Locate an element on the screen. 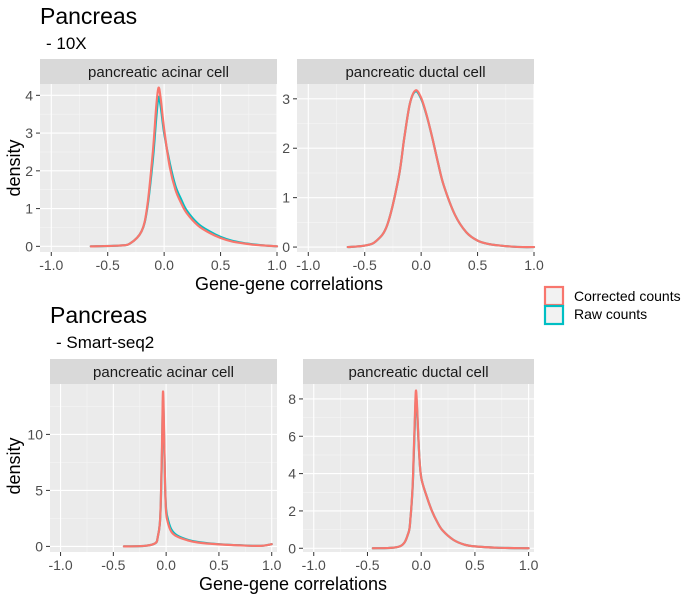  y-tick-label: 8 is located at coordinates (292, 399).